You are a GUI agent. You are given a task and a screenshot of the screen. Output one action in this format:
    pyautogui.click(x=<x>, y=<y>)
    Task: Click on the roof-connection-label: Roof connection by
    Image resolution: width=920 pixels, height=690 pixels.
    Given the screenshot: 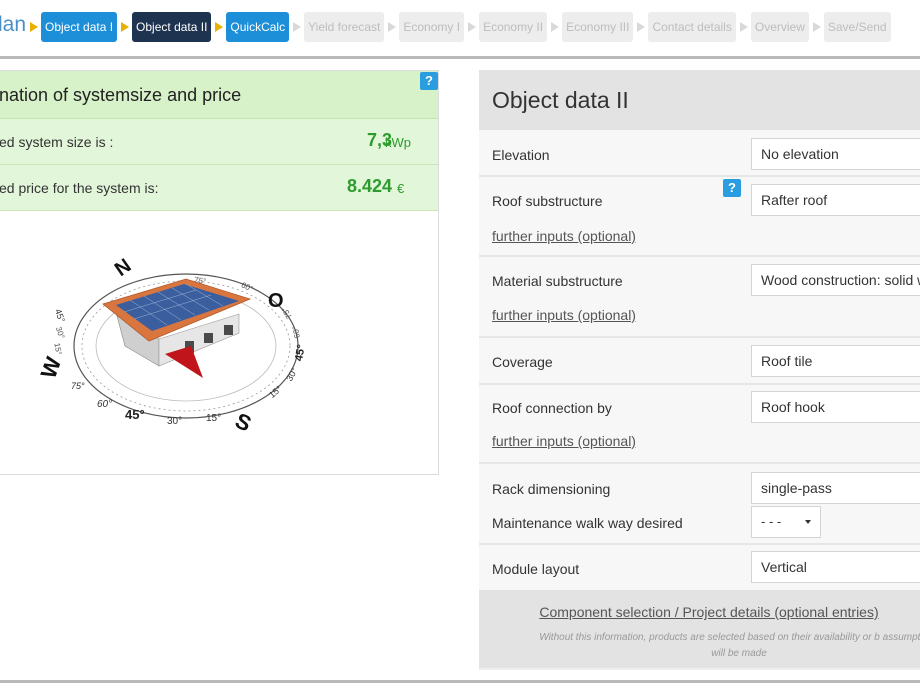 What is the action you would take?
    pyautogui.click(x=552, y=408)
    